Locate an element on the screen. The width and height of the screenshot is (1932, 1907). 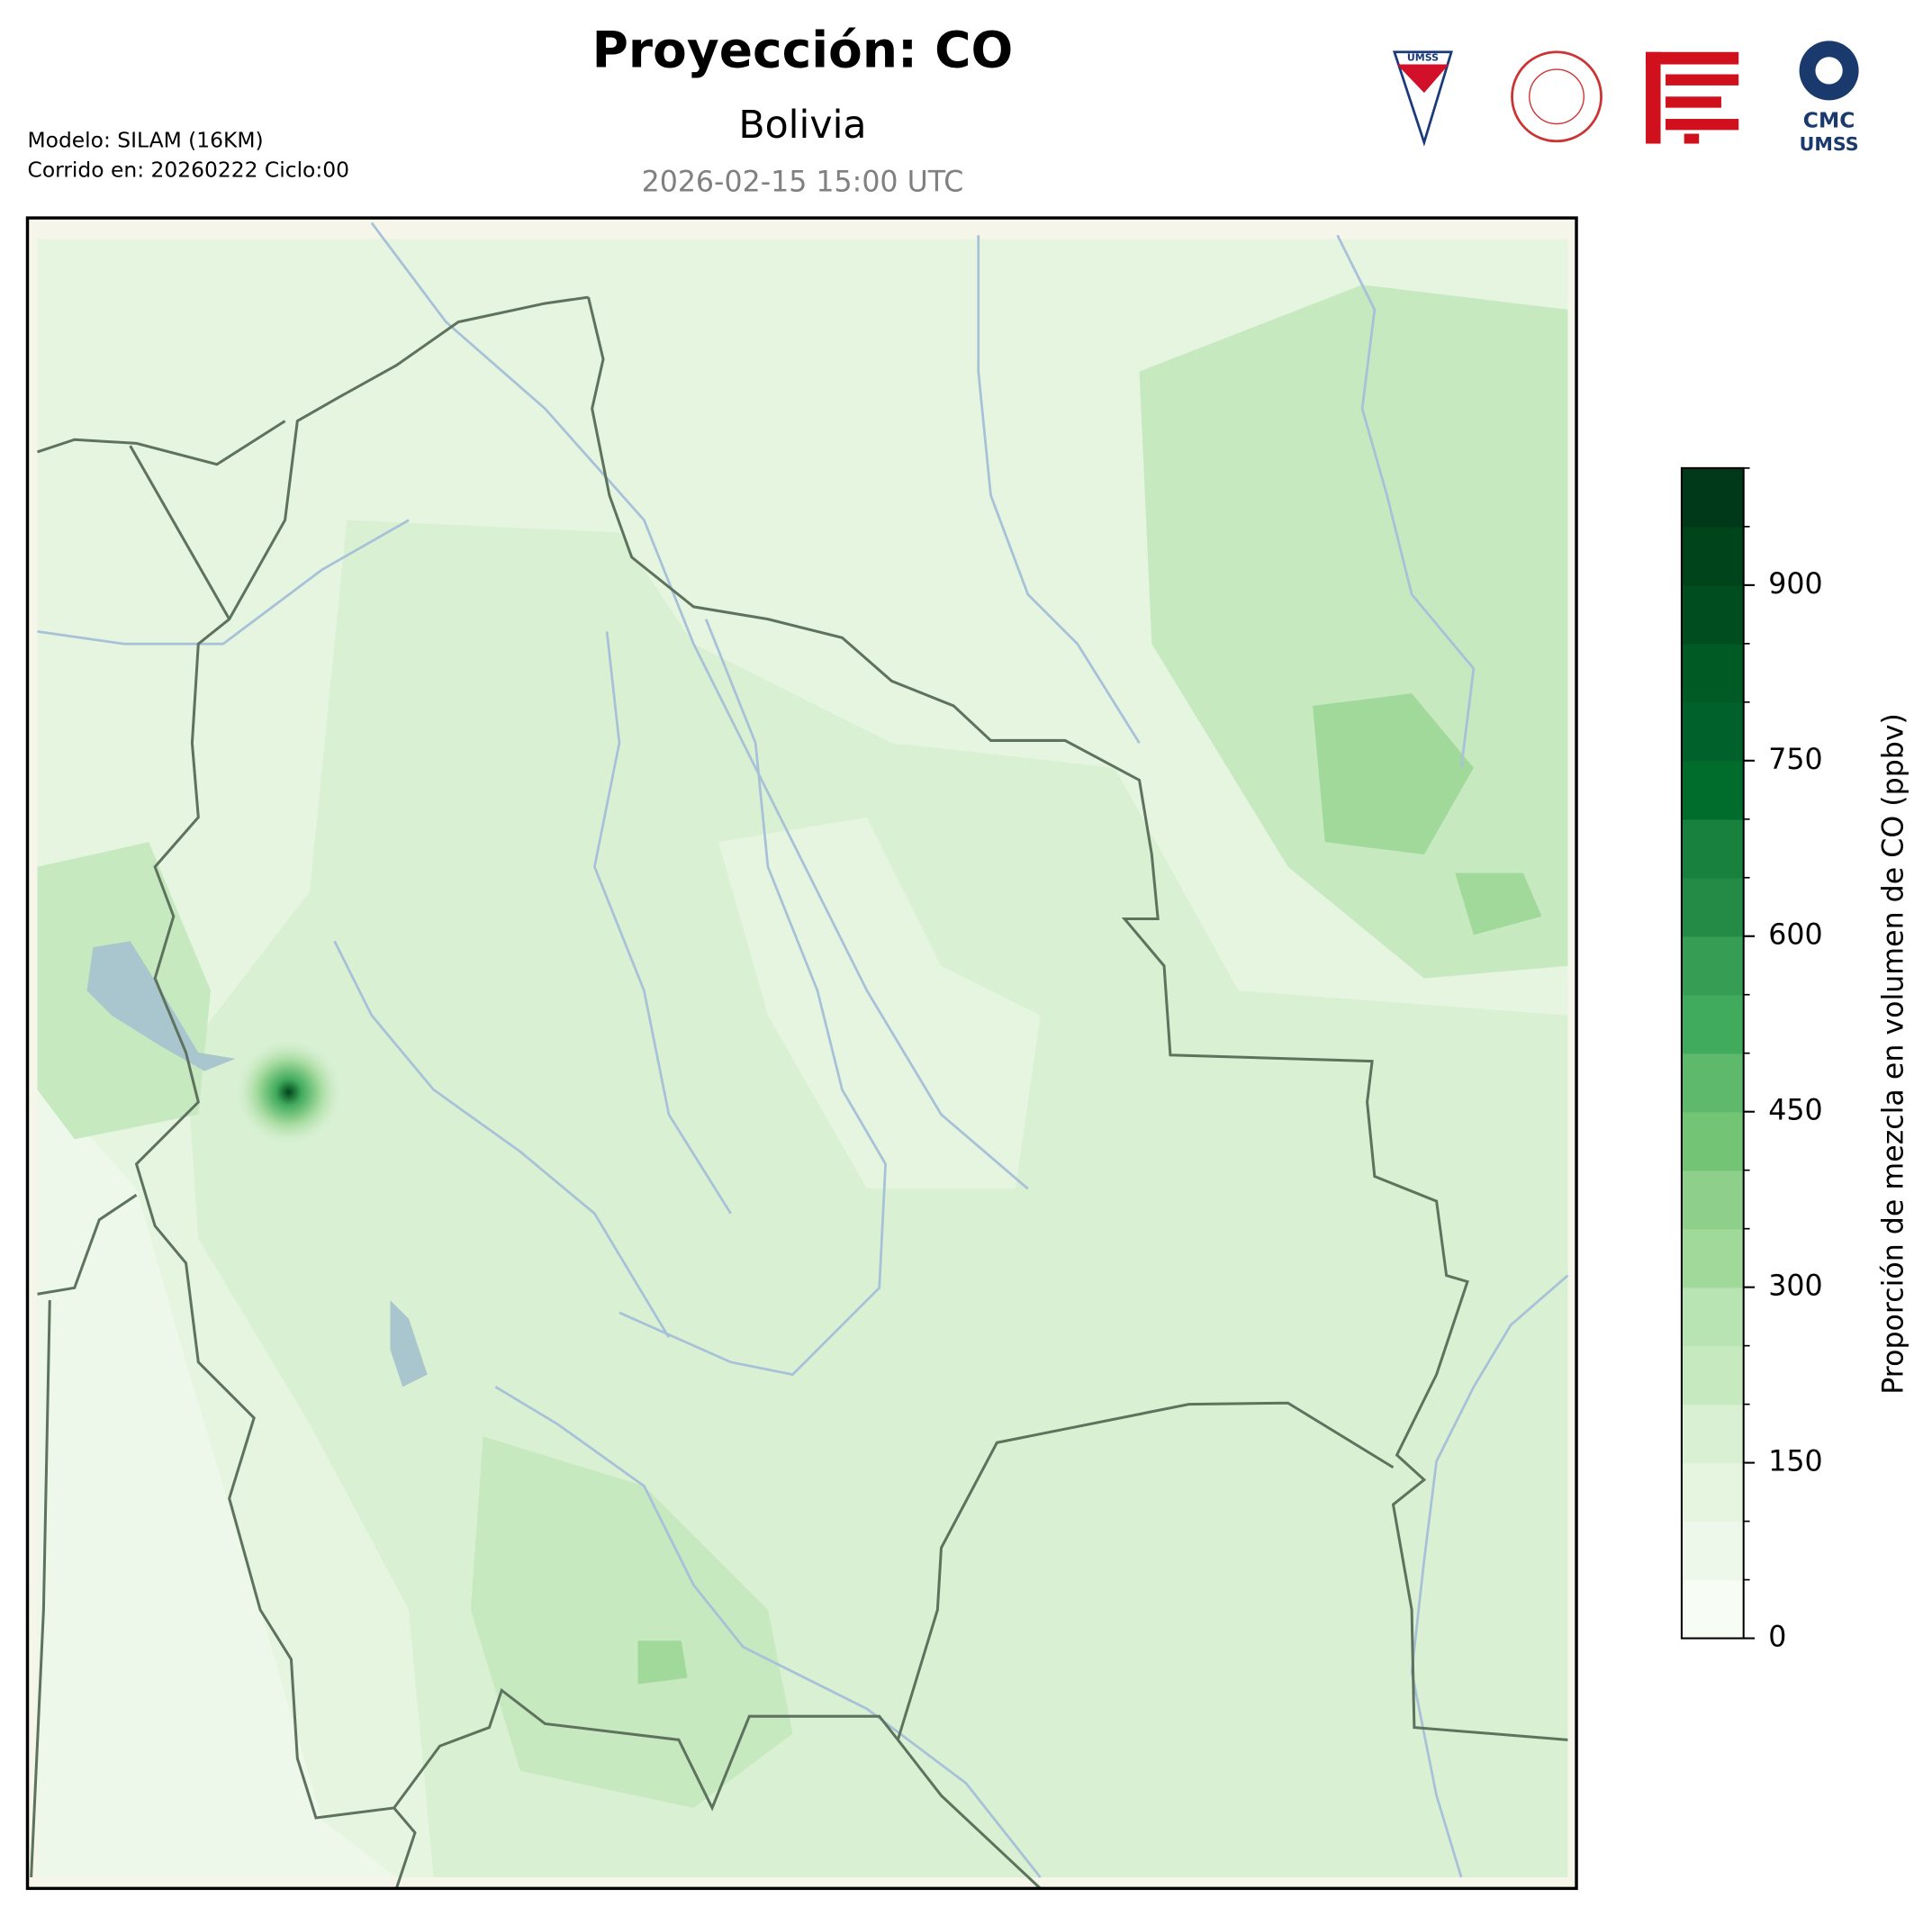
colorbar-tick-label: 150 is located at coordinates (1795, 1462).